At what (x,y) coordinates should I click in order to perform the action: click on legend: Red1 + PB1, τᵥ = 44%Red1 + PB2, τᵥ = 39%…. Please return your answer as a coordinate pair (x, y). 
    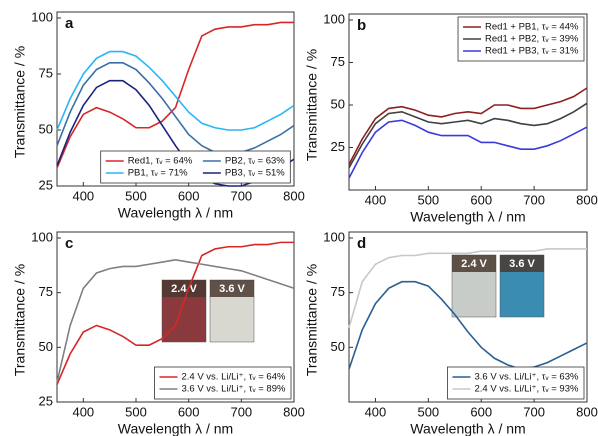
    Looking at the image, I should click on (521, 39).